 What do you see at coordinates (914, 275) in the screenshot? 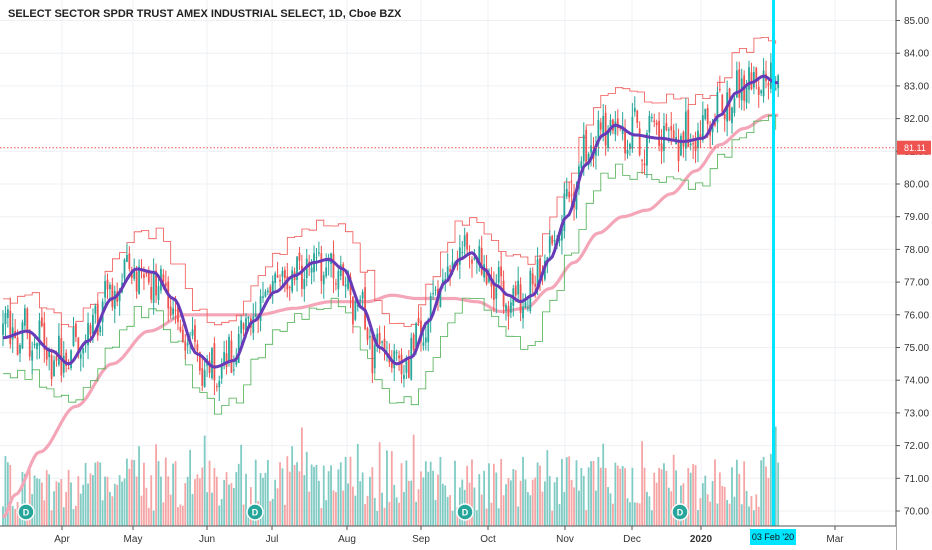
I see `price-axis-background` at bounding box center [914, 275].